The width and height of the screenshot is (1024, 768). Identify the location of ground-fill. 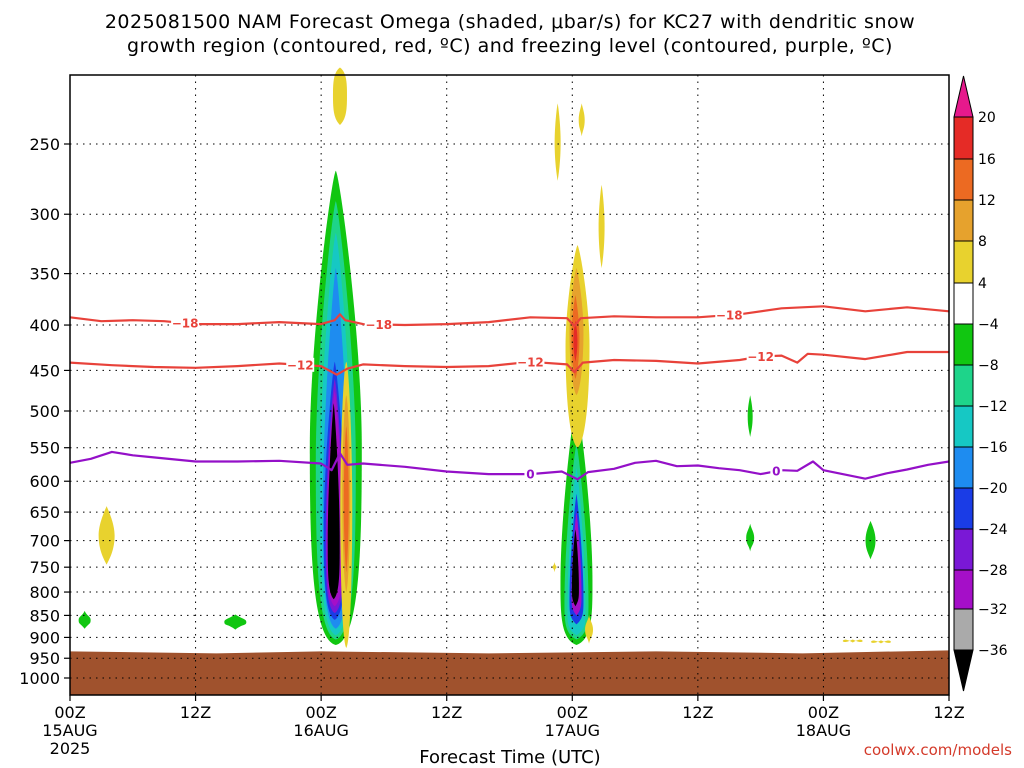
(509, 672).